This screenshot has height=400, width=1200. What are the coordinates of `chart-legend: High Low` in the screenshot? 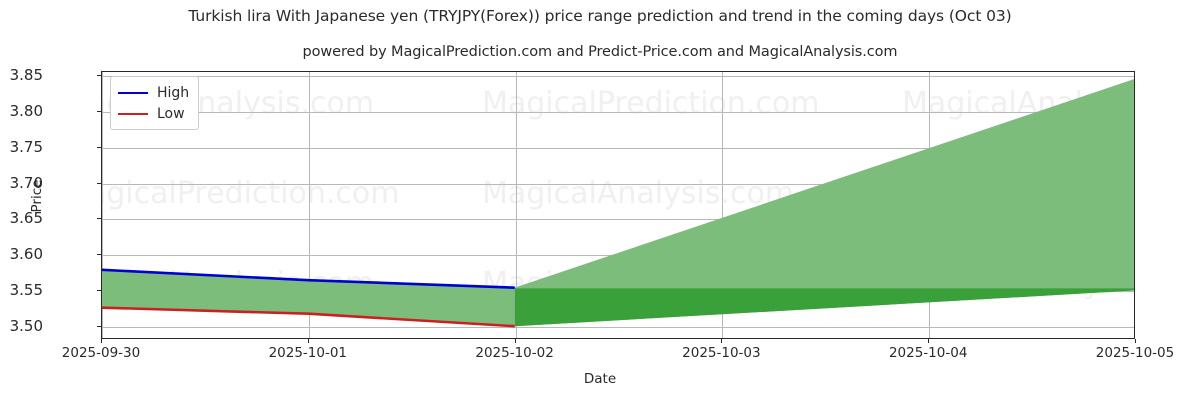 It's located at (155, 103).